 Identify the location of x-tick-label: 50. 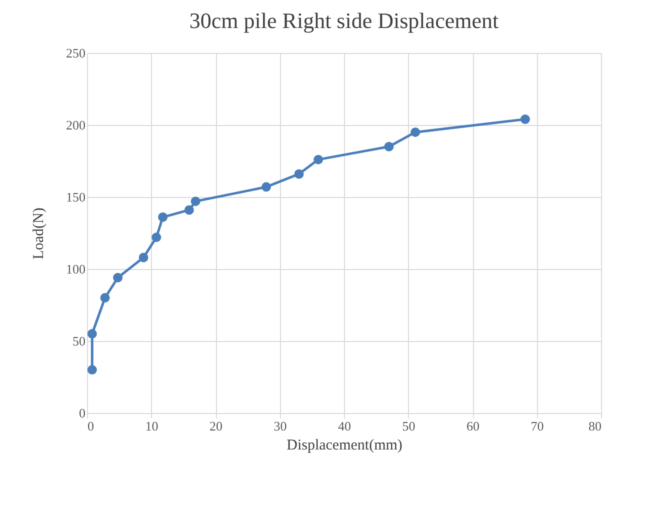
(409, 426).